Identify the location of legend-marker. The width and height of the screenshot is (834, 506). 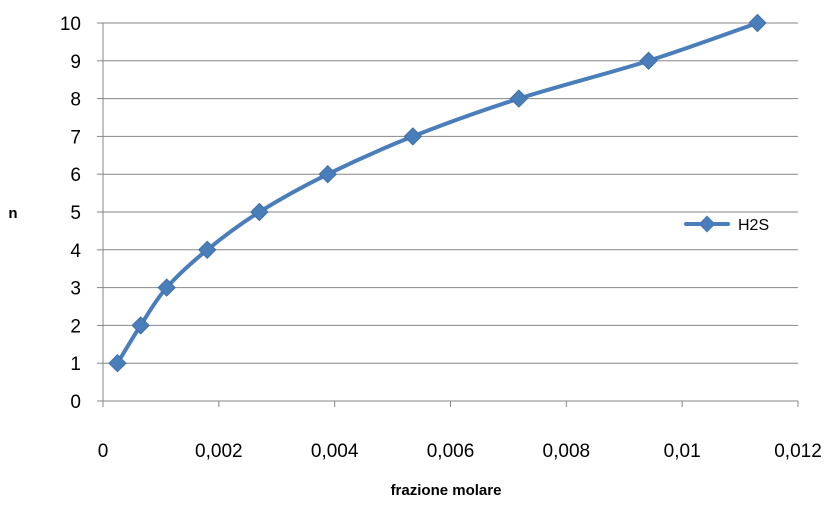
(707, 224).